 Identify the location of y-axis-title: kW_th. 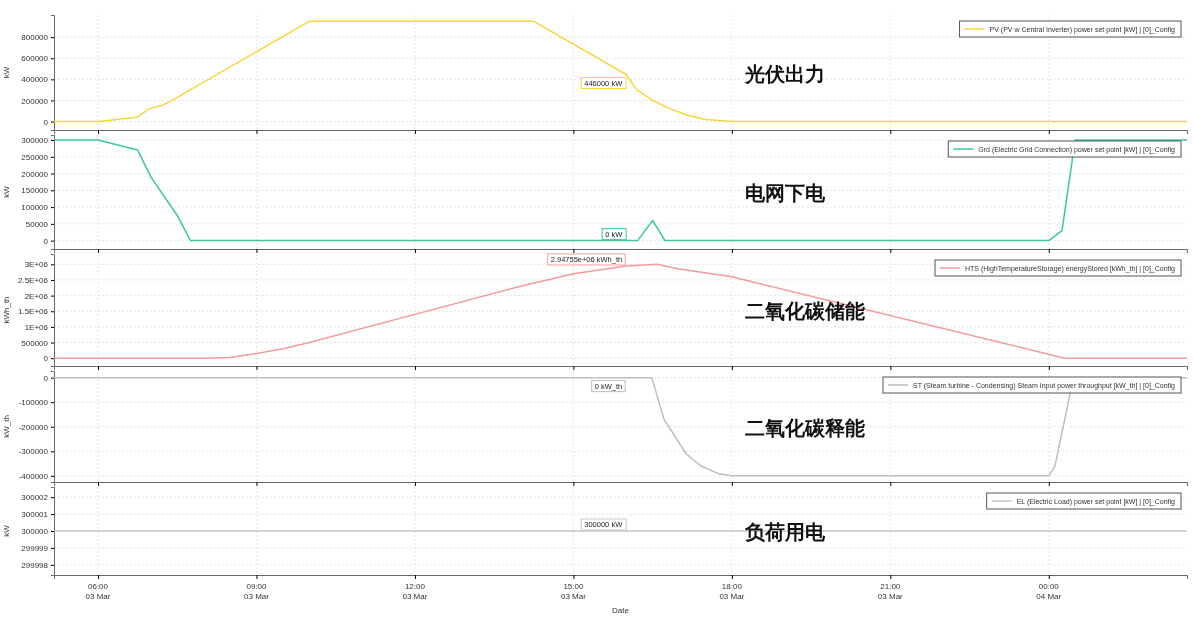
(6, 426).